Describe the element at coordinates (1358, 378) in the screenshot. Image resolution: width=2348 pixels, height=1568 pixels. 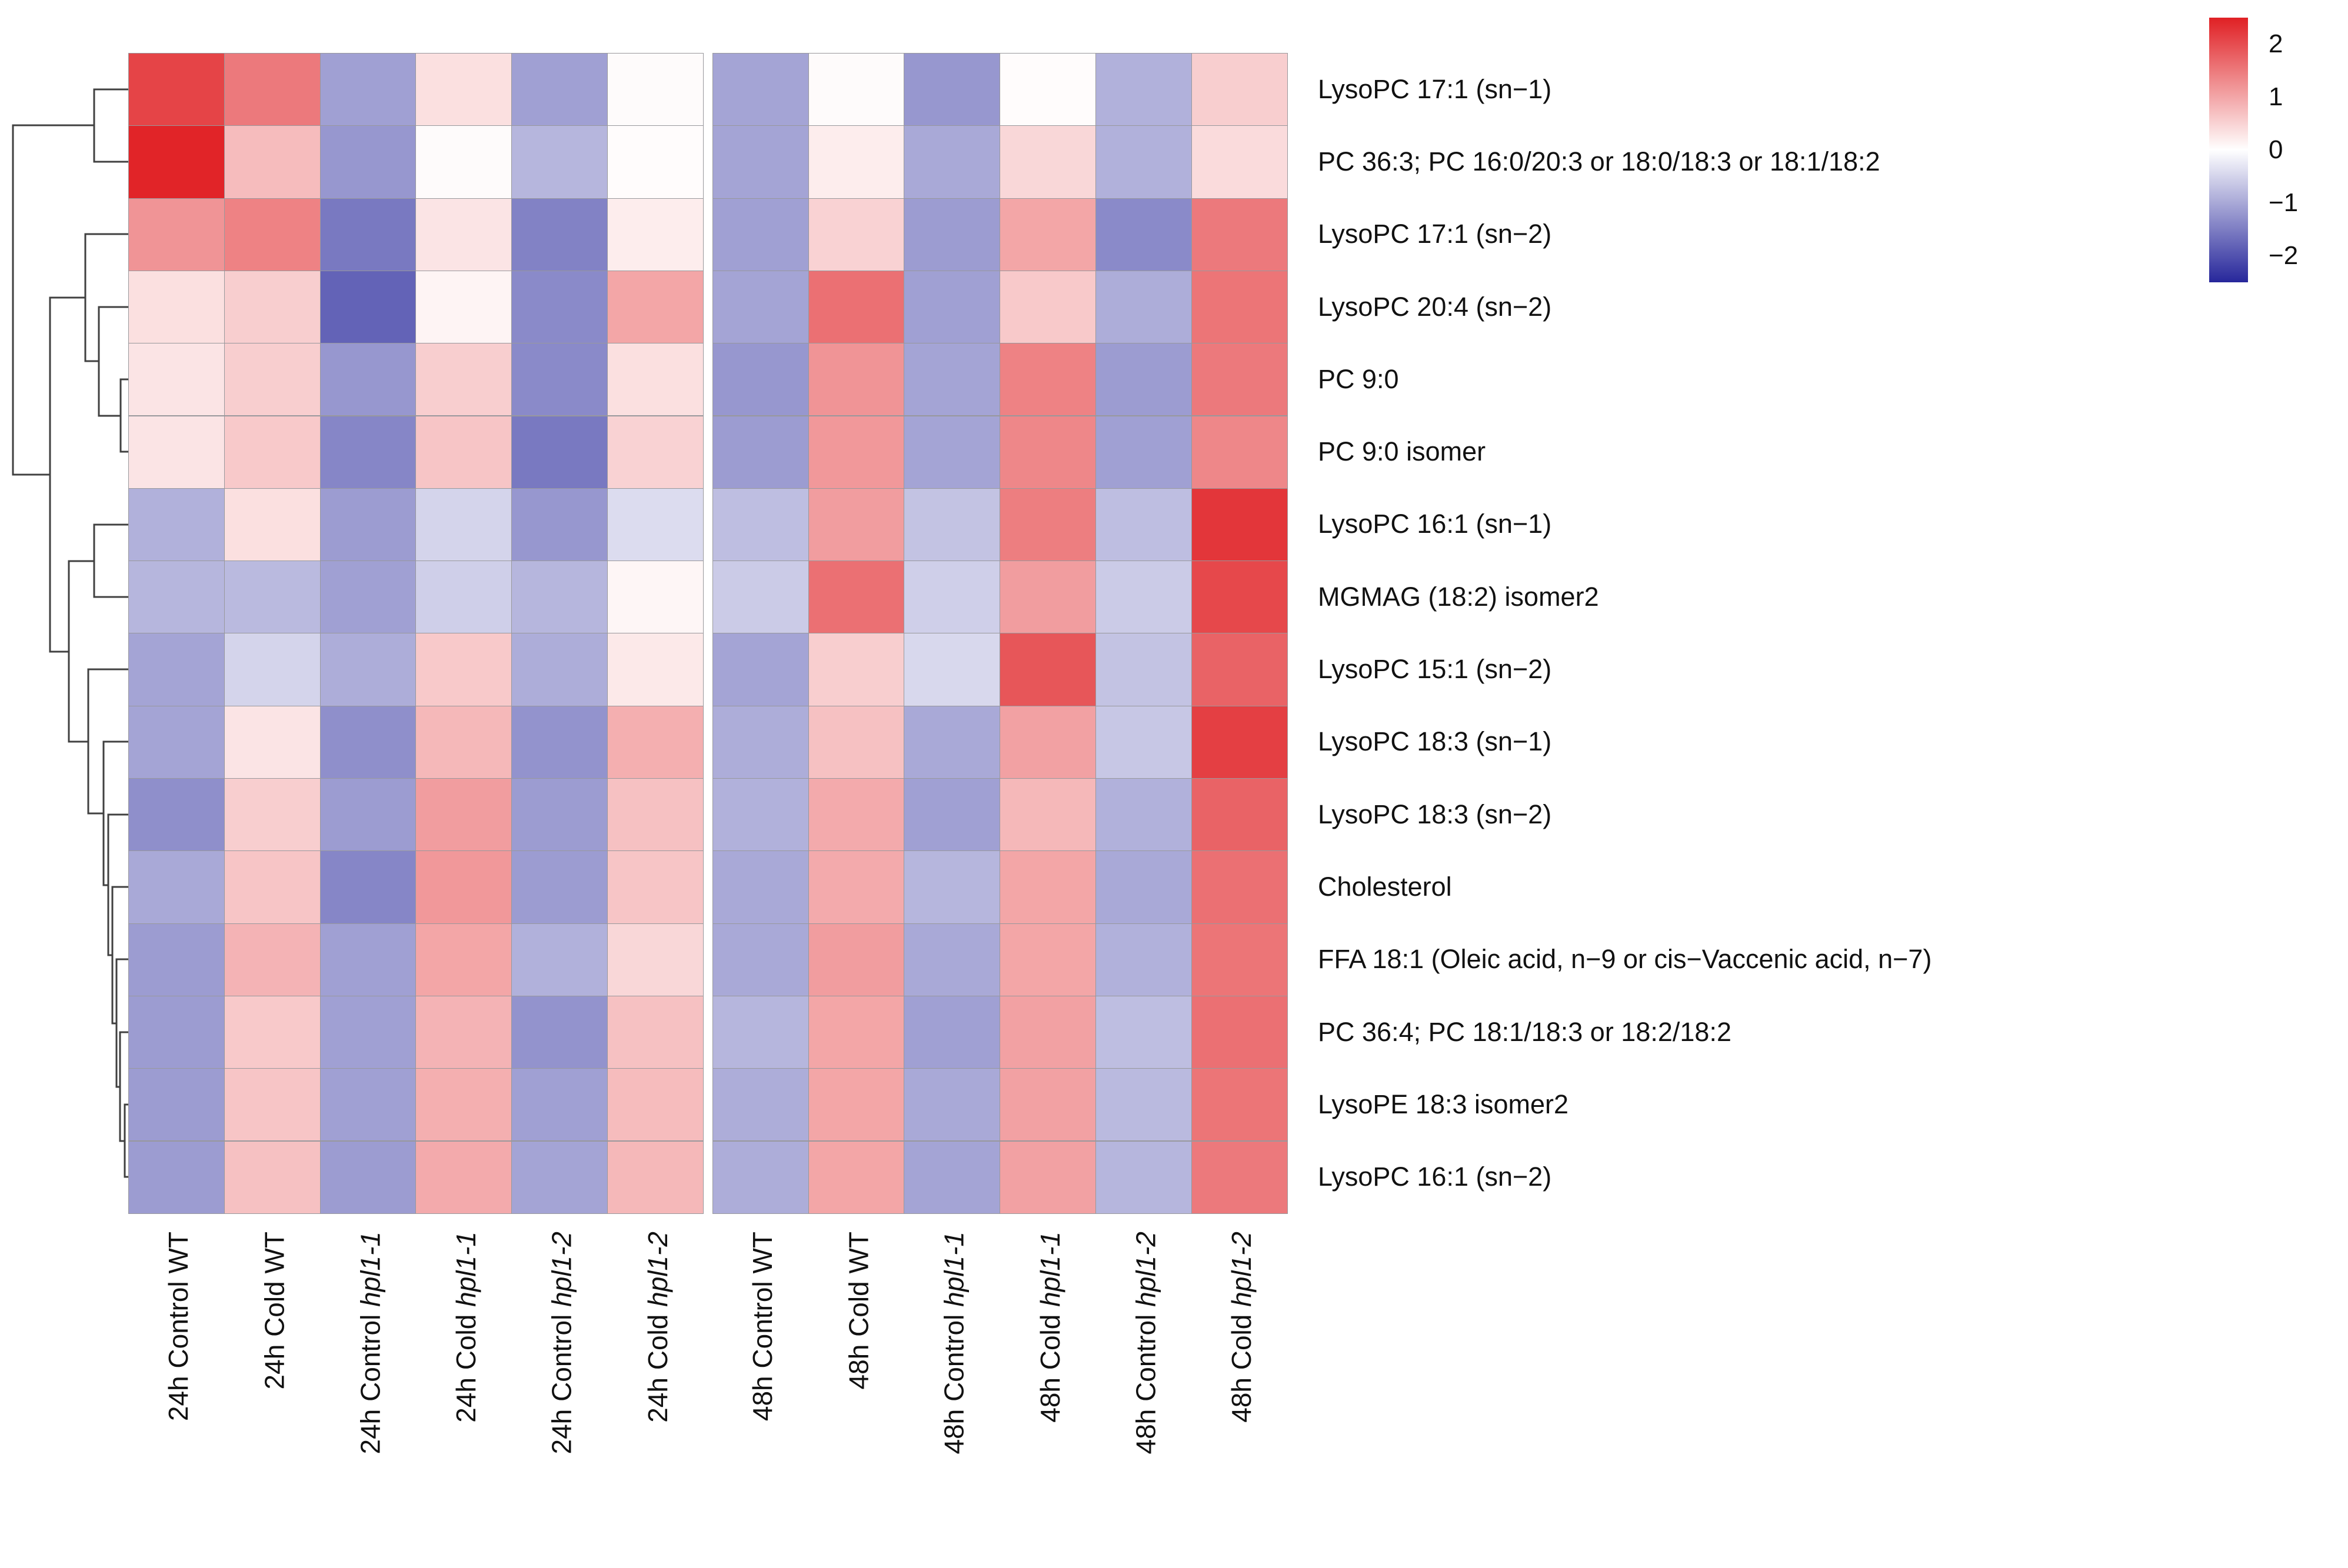
I see `row-label: PC 9:0` at that location.